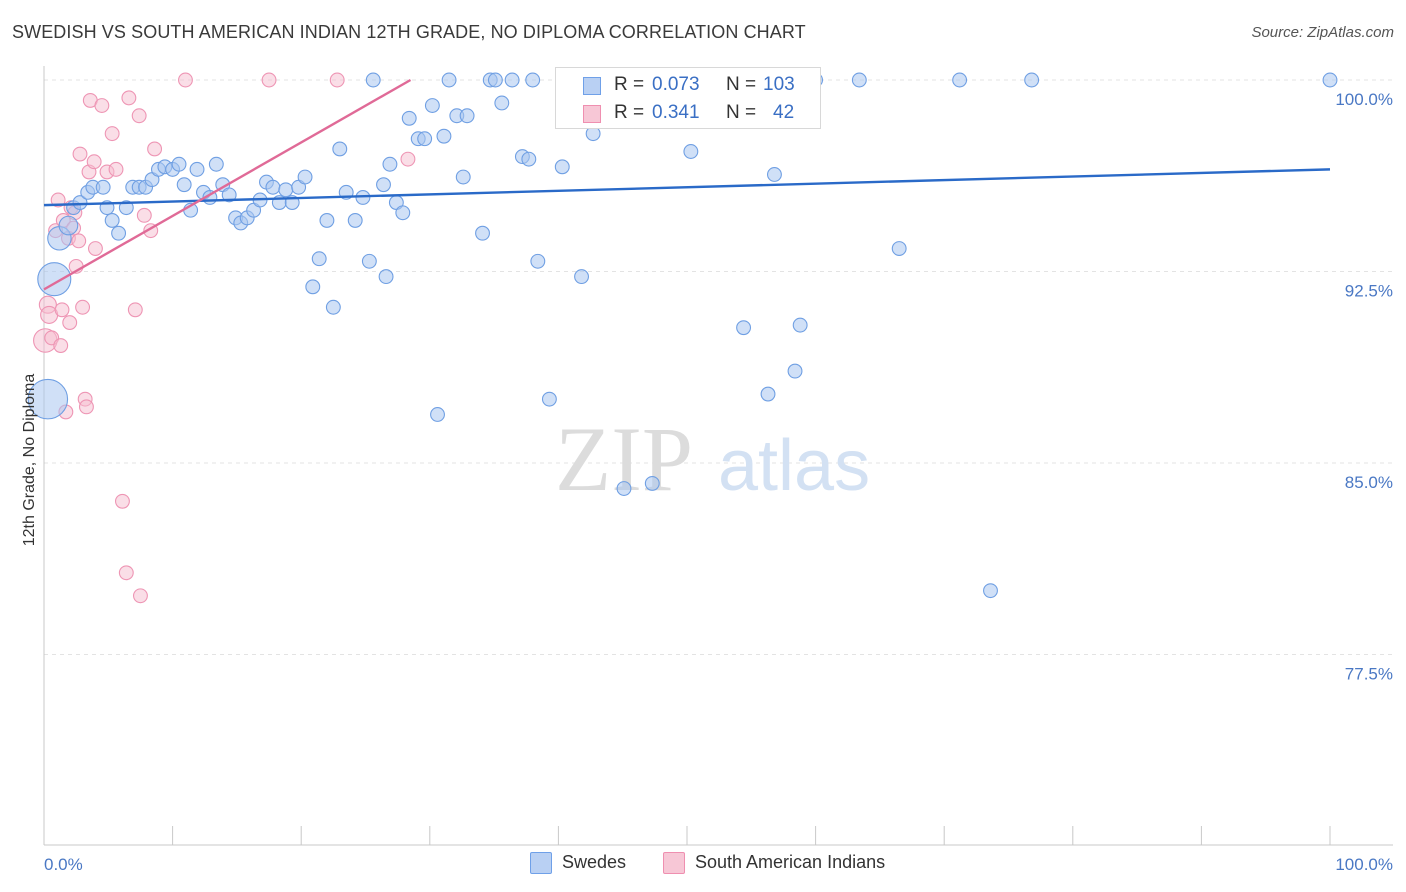 The height and width of the screenshot is (892, 1406). Describe the element at coordinates (676, 84) in the screenshot. I see `legend-r-value: 0.073` at that location.